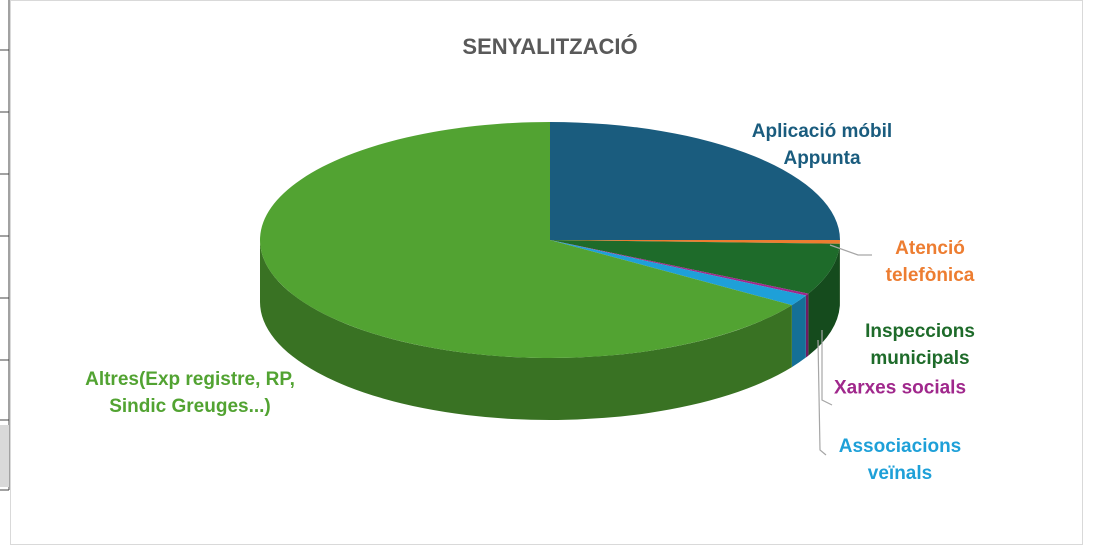 This screenshot has height=546, width=1093. I want to click on data-label: Aplicació móbil Appunta, so click(822, 145).